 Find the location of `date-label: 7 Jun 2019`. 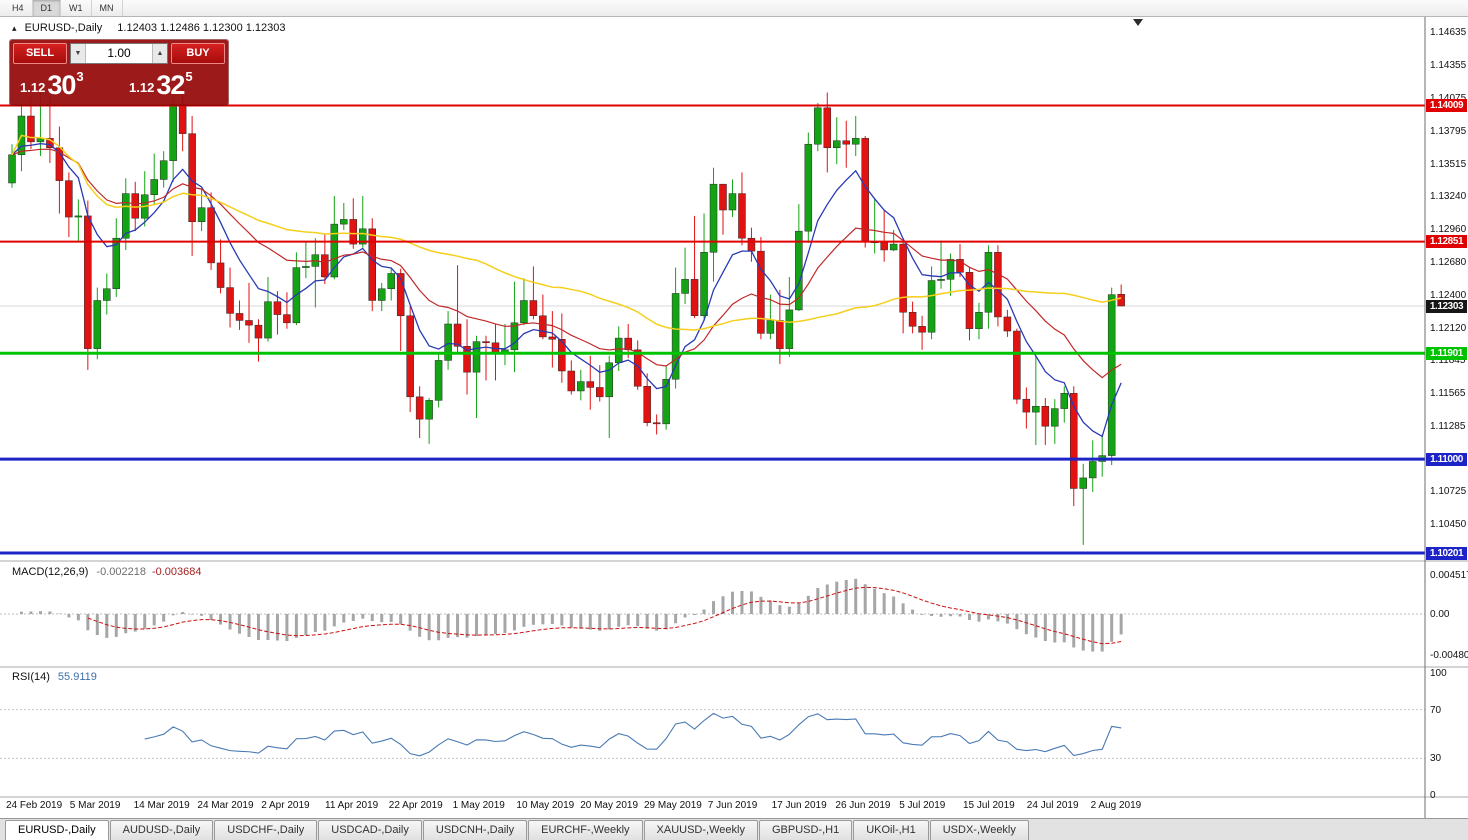

date-label: 7 Jun 2019 is located at coordinates (732, 805).